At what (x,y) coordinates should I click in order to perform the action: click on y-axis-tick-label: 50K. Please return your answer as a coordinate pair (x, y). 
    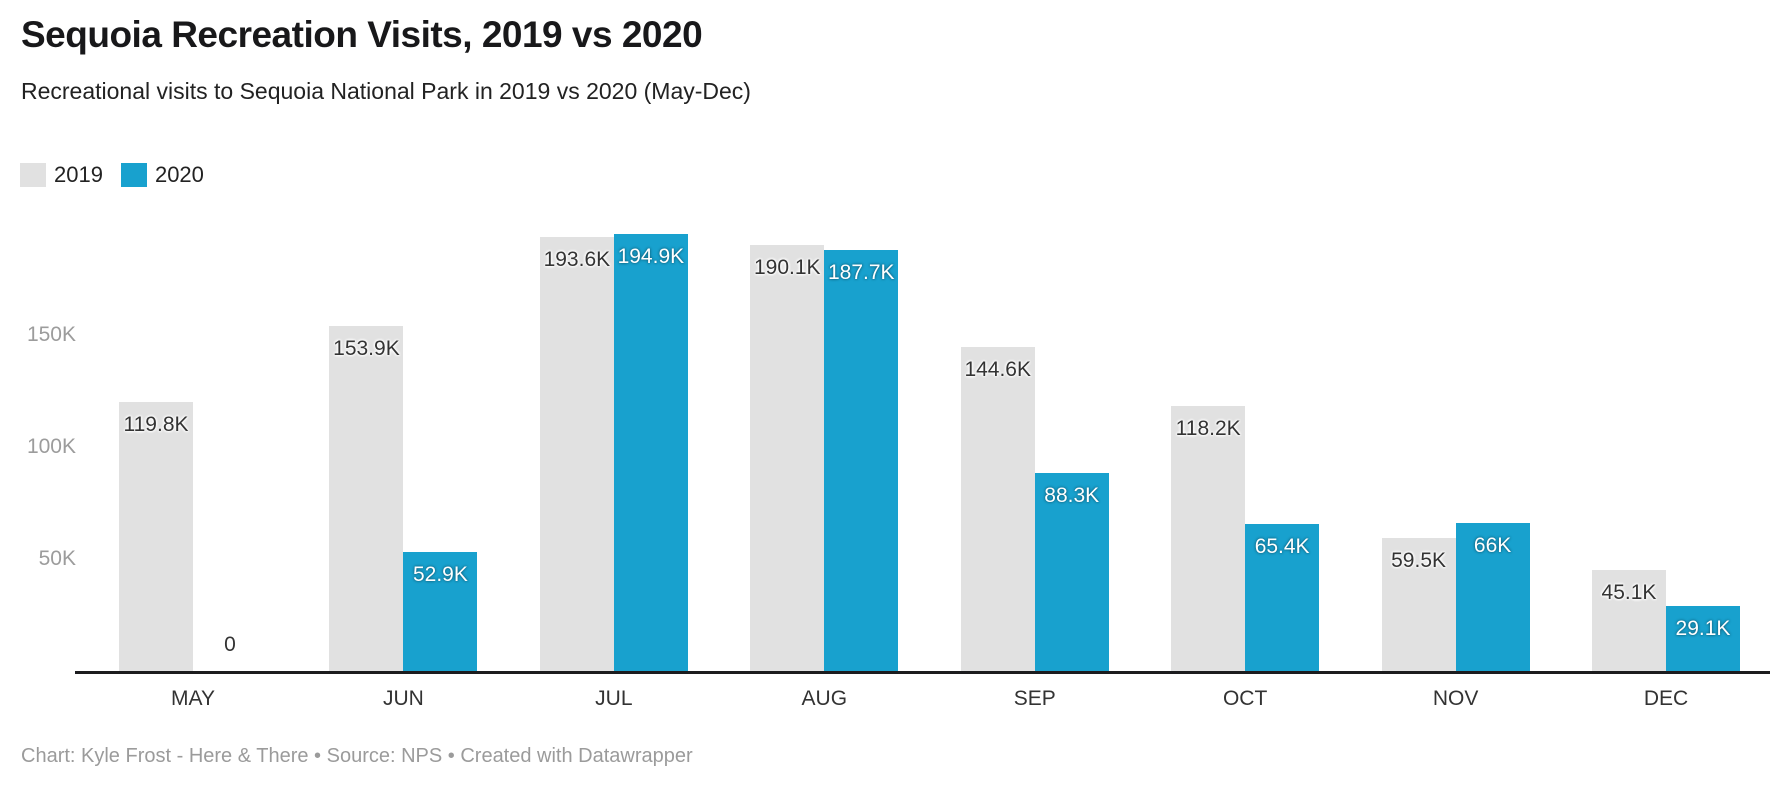
    Looking at the image, I should click on (57, 558).